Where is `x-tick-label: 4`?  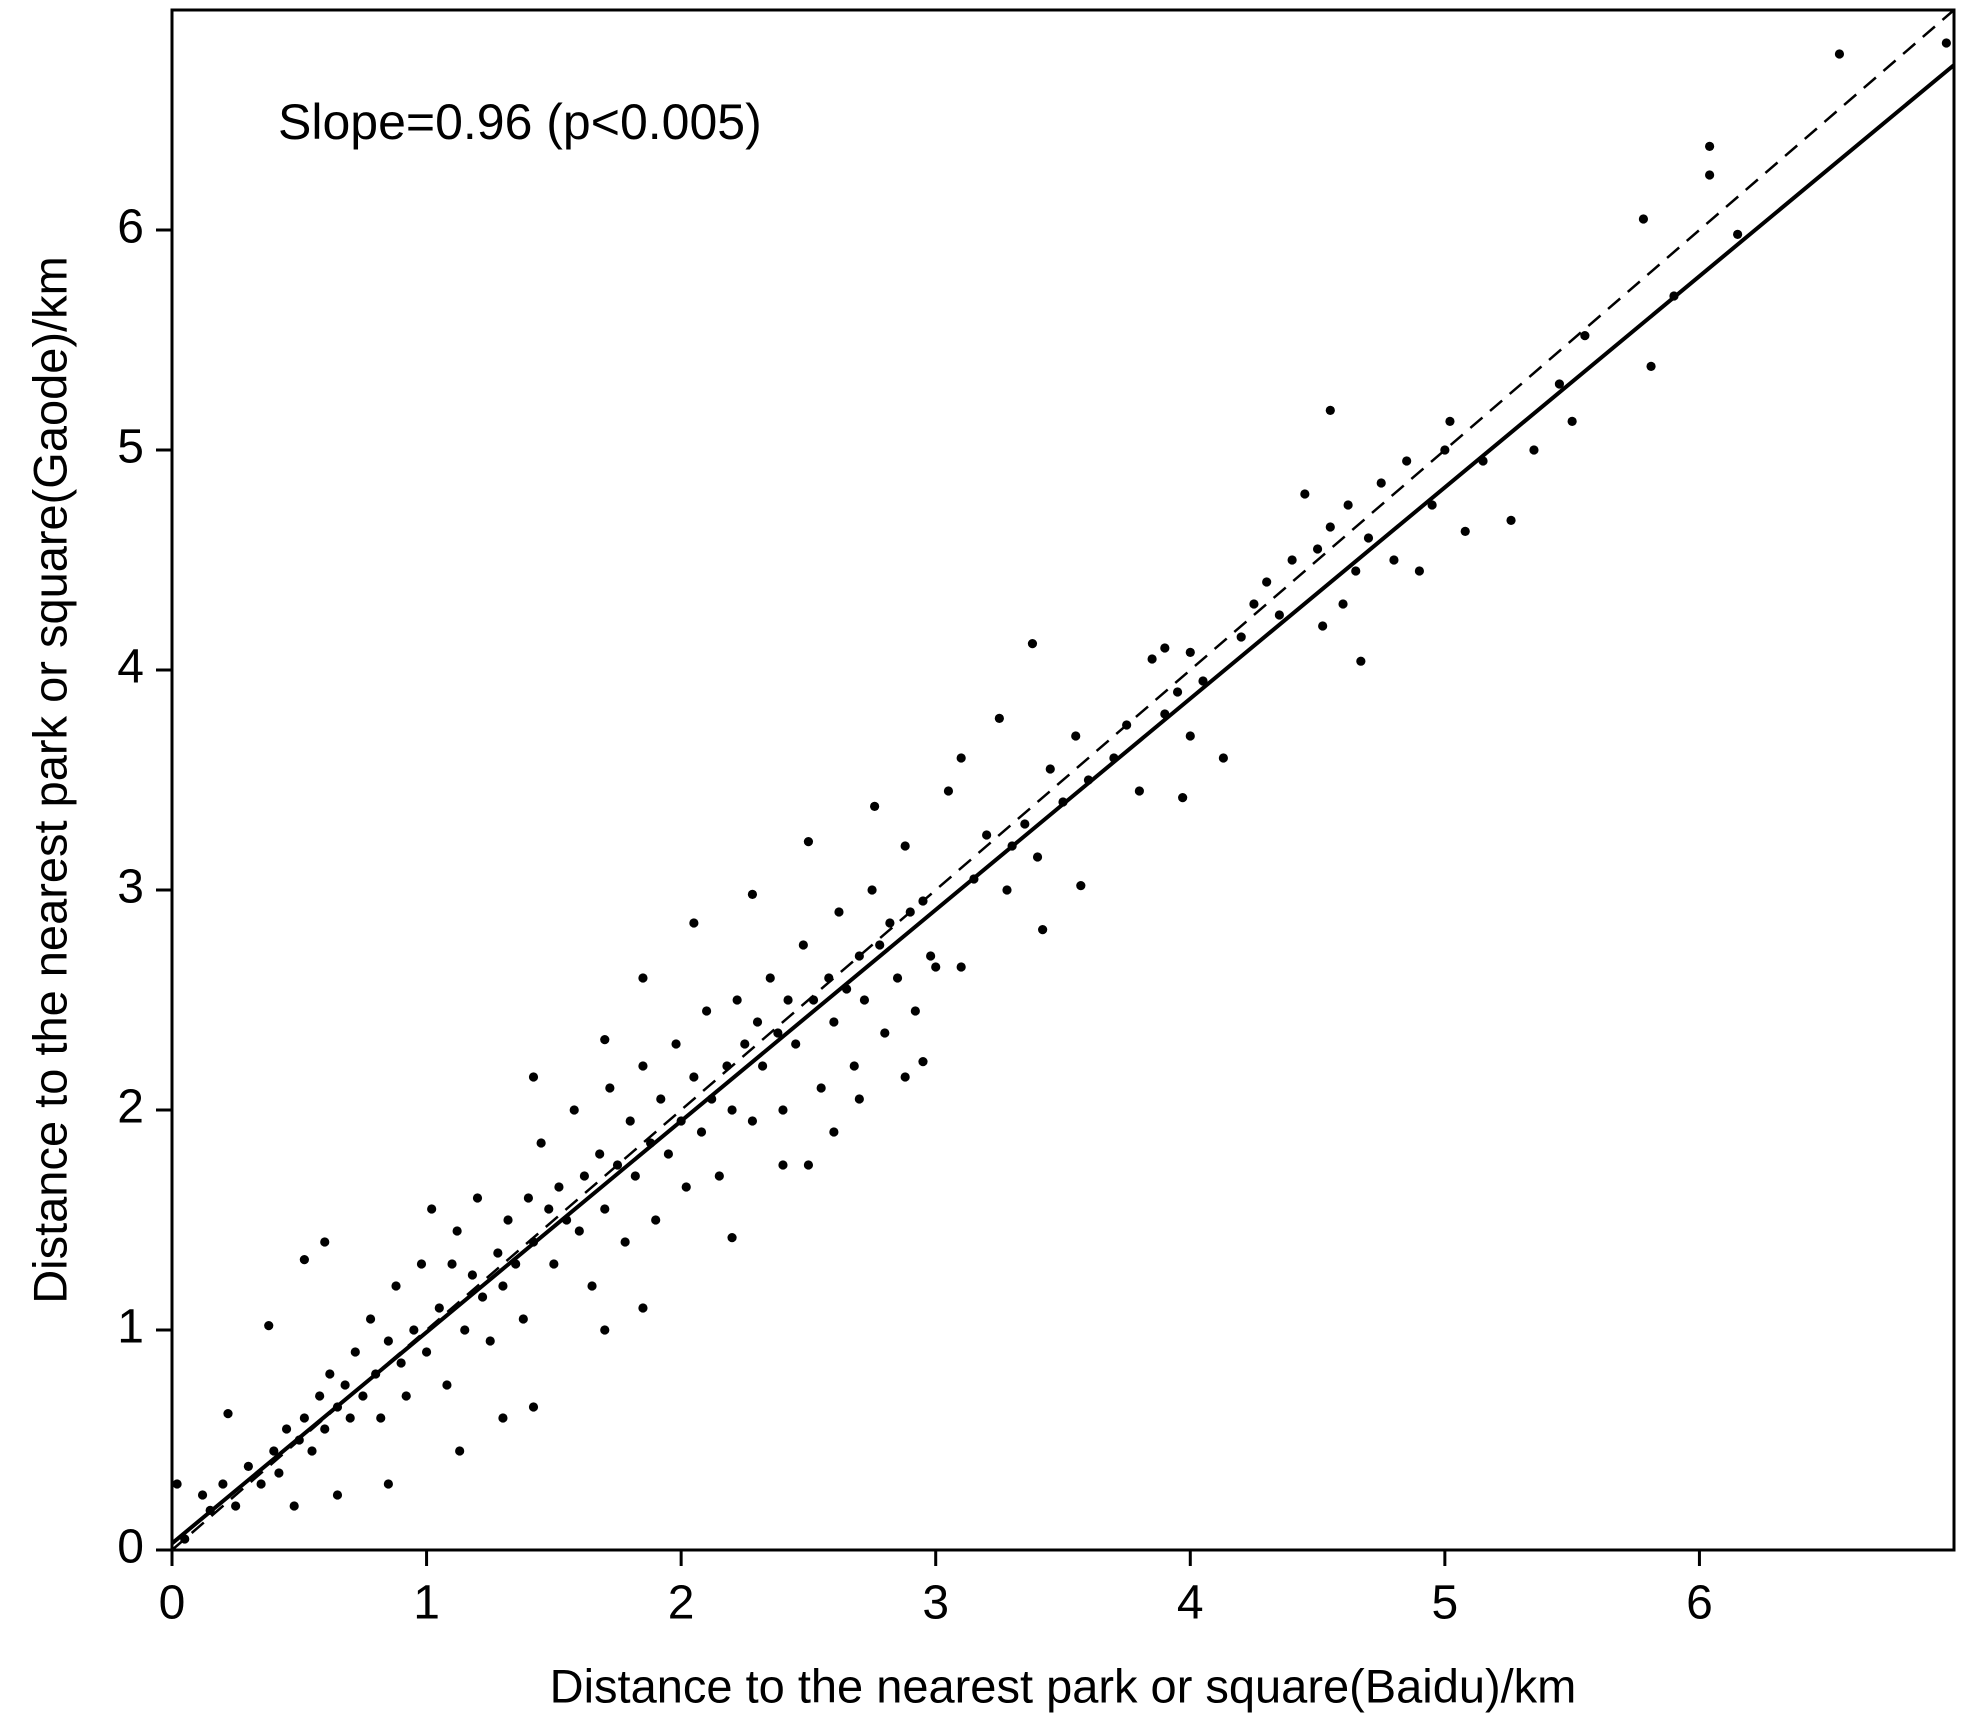
x-tick-label: 4 is located at coordinates (1190, 1603).